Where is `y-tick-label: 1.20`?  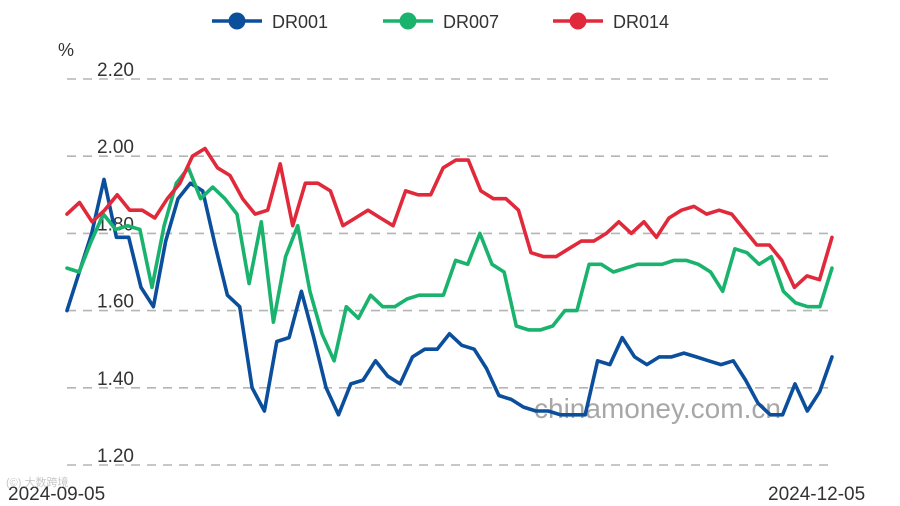 y-tick-label: 1.20 is located at coordinates (115, 456).